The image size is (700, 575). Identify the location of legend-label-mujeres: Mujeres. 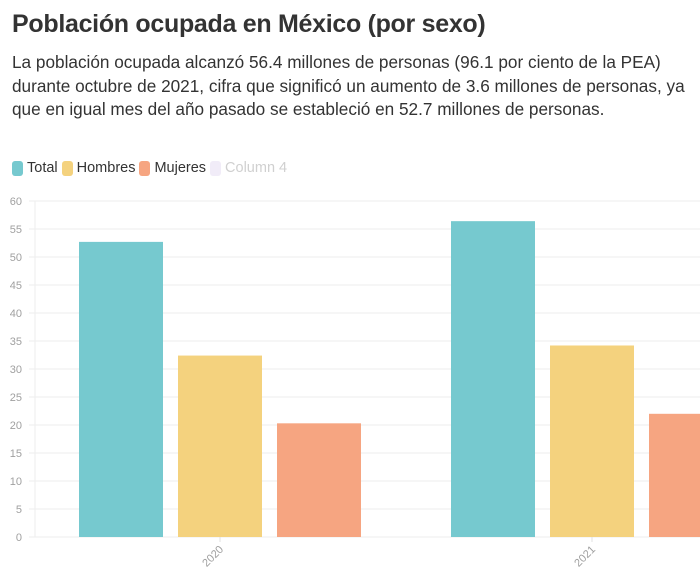
(180, 168).